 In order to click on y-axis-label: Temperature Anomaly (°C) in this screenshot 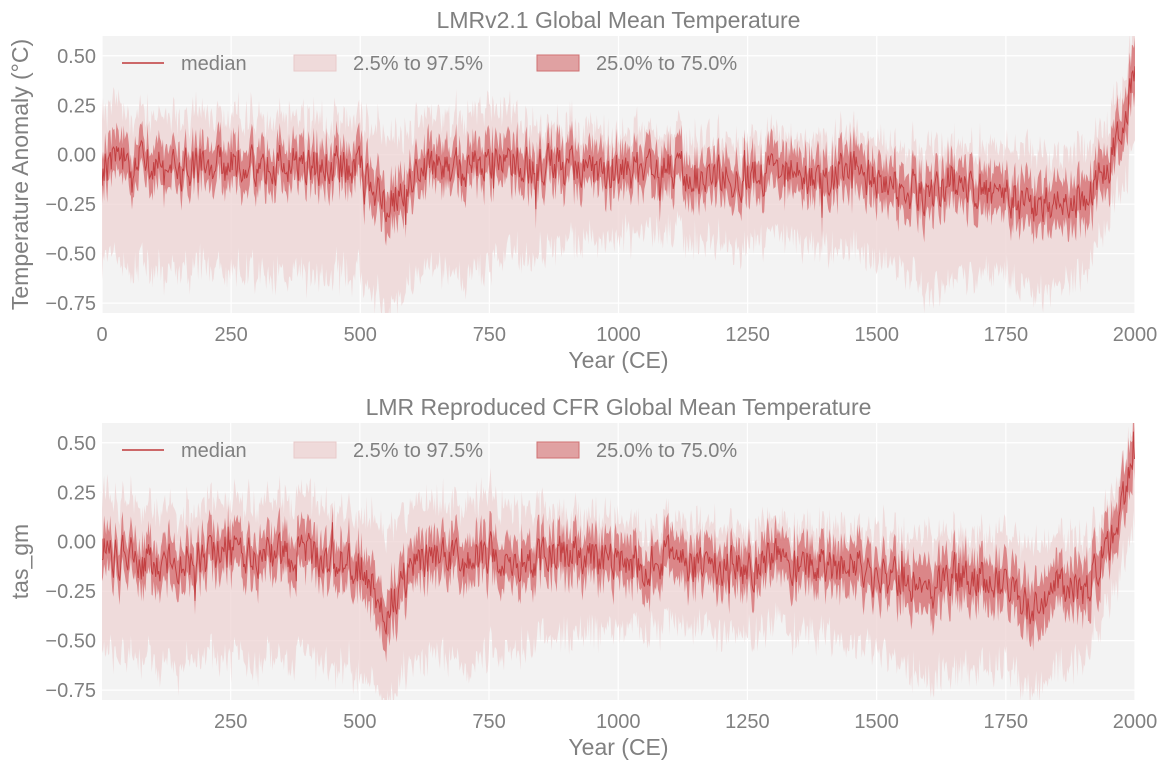, I will do `click(20, 174)`.